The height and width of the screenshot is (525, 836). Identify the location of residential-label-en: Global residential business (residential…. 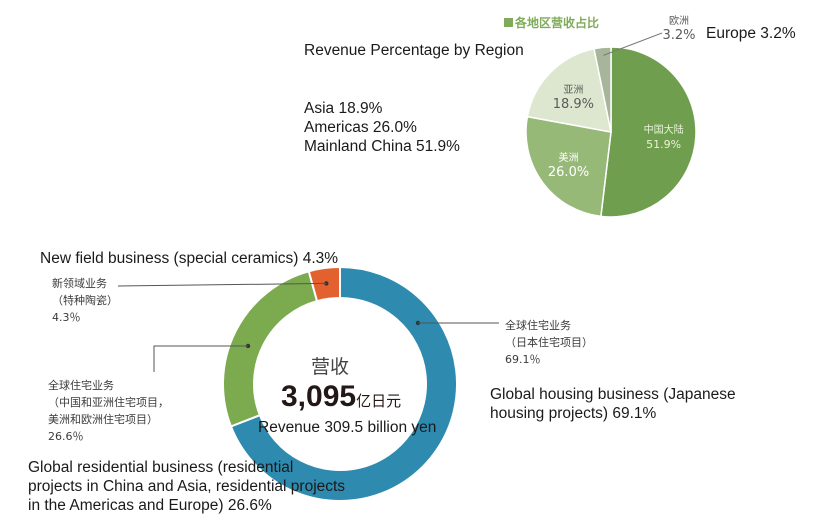
(187, 486).